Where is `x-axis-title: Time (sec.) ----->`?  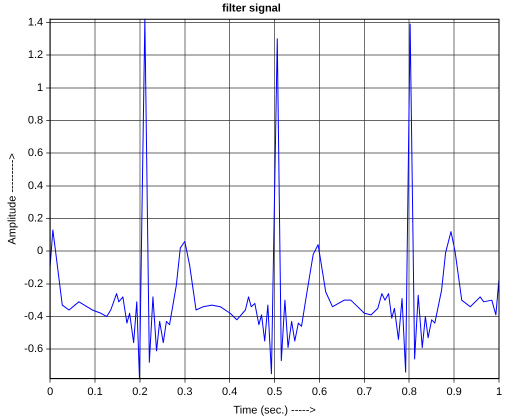 x-axis-title: Time (sec.) -----> is located at coordinates (274, 410).